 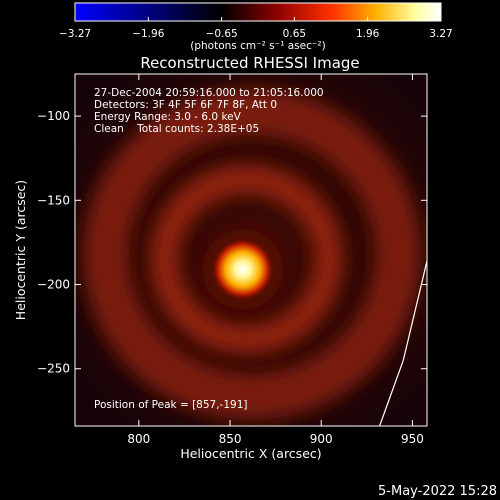 I want to click on footer-timestamp: 5-May-2022 15:28, so click(x=437, y=491).